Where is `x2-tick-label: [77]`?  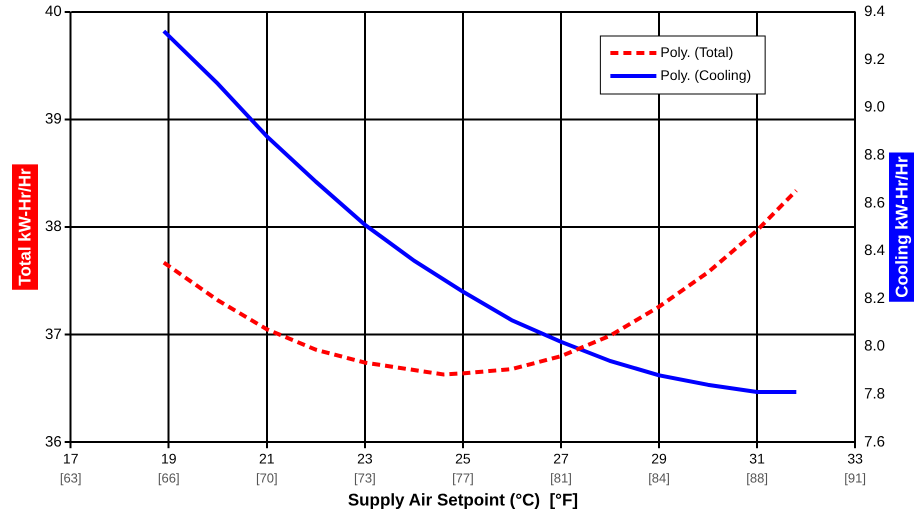
x2-tick-label: [77] is located at coordinates (463, 478).